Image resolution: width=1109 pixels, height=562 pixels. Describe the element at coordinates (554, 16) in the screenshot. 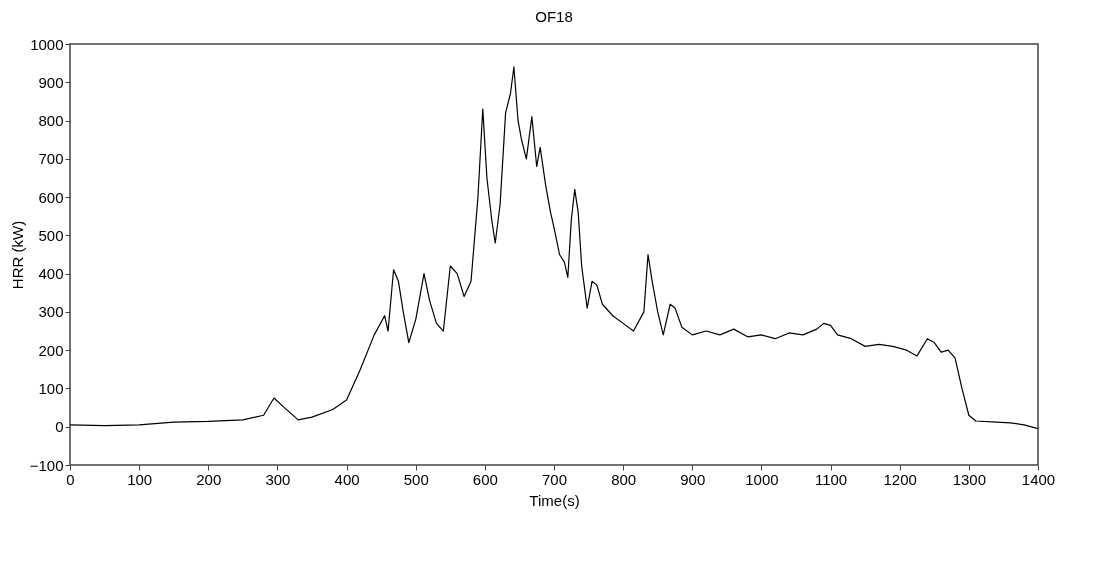

I see `chart-title: OF18` at that location.